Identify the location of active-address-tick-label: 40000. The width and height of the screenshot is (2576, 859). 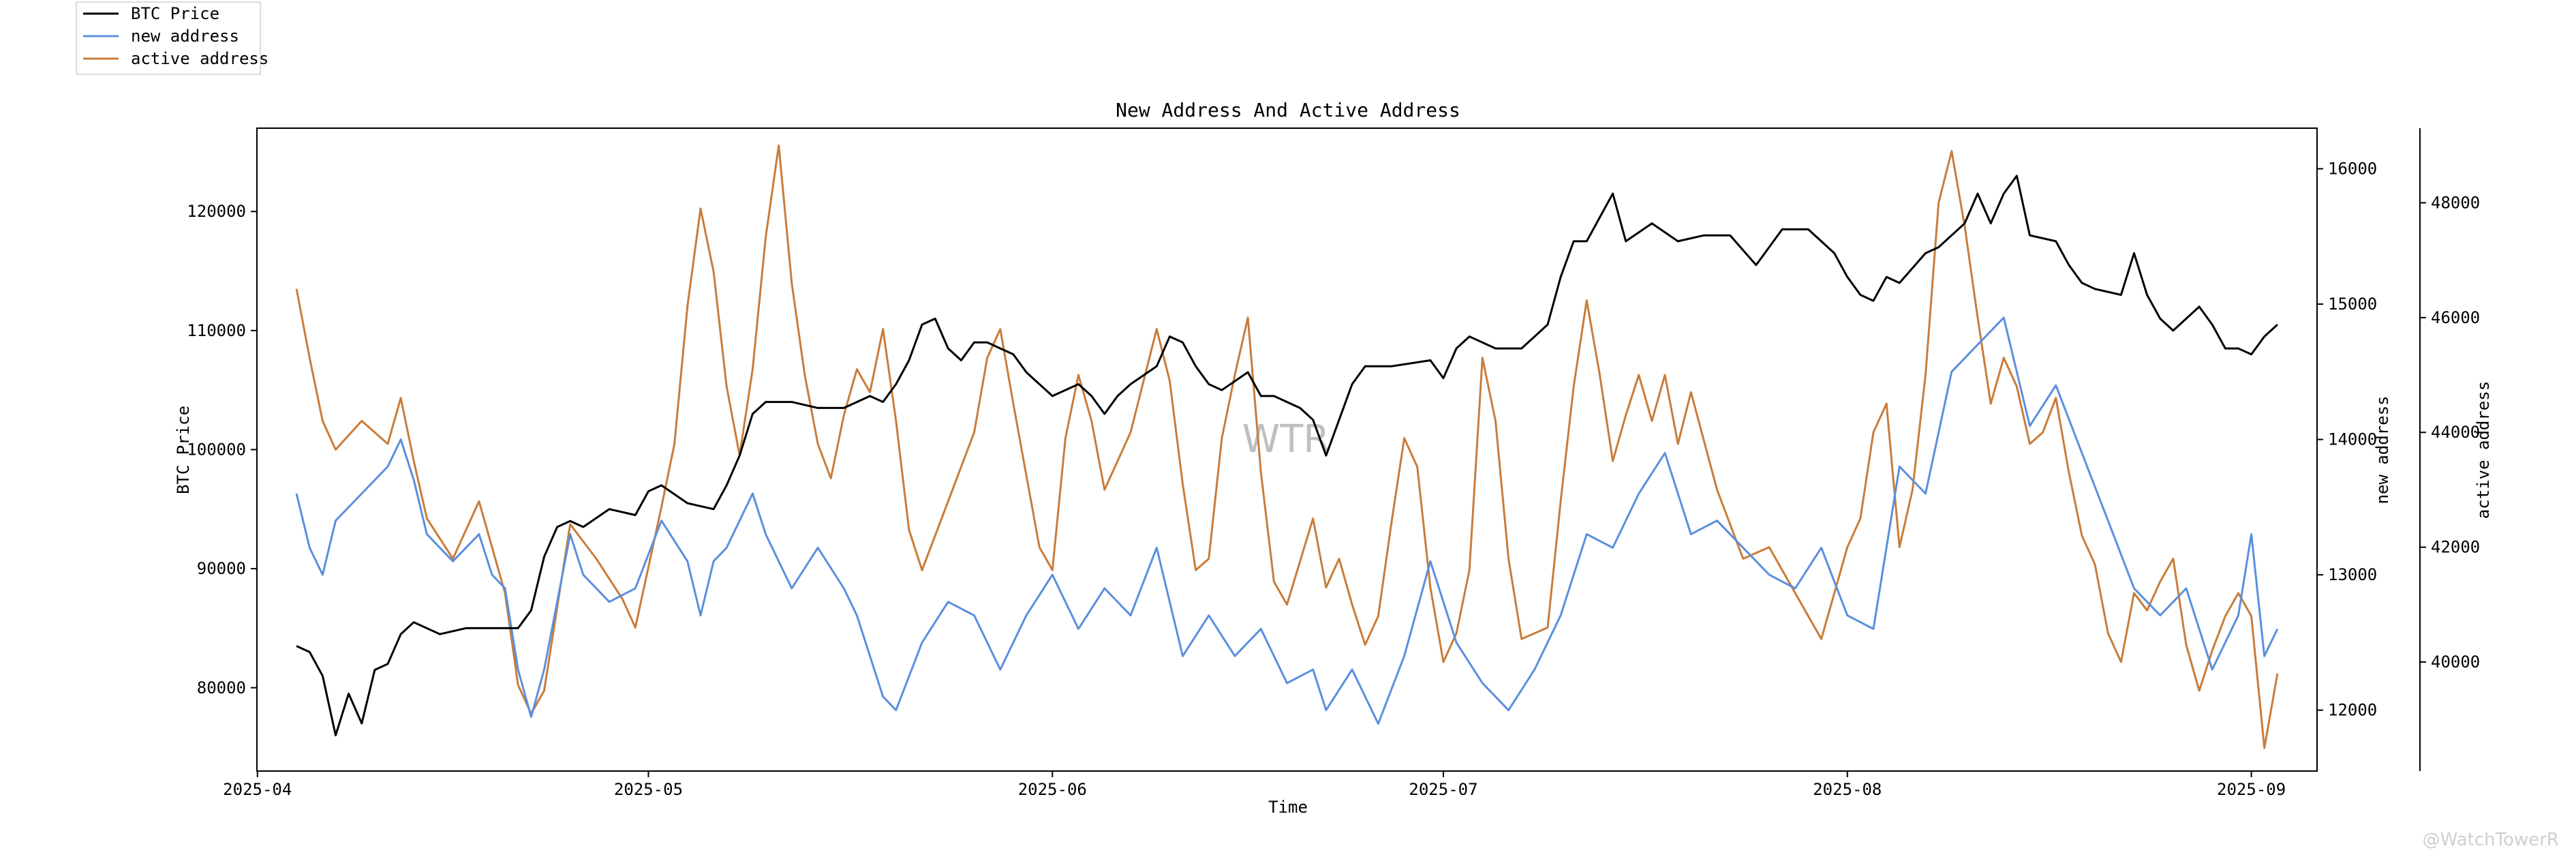
(2455, 662).